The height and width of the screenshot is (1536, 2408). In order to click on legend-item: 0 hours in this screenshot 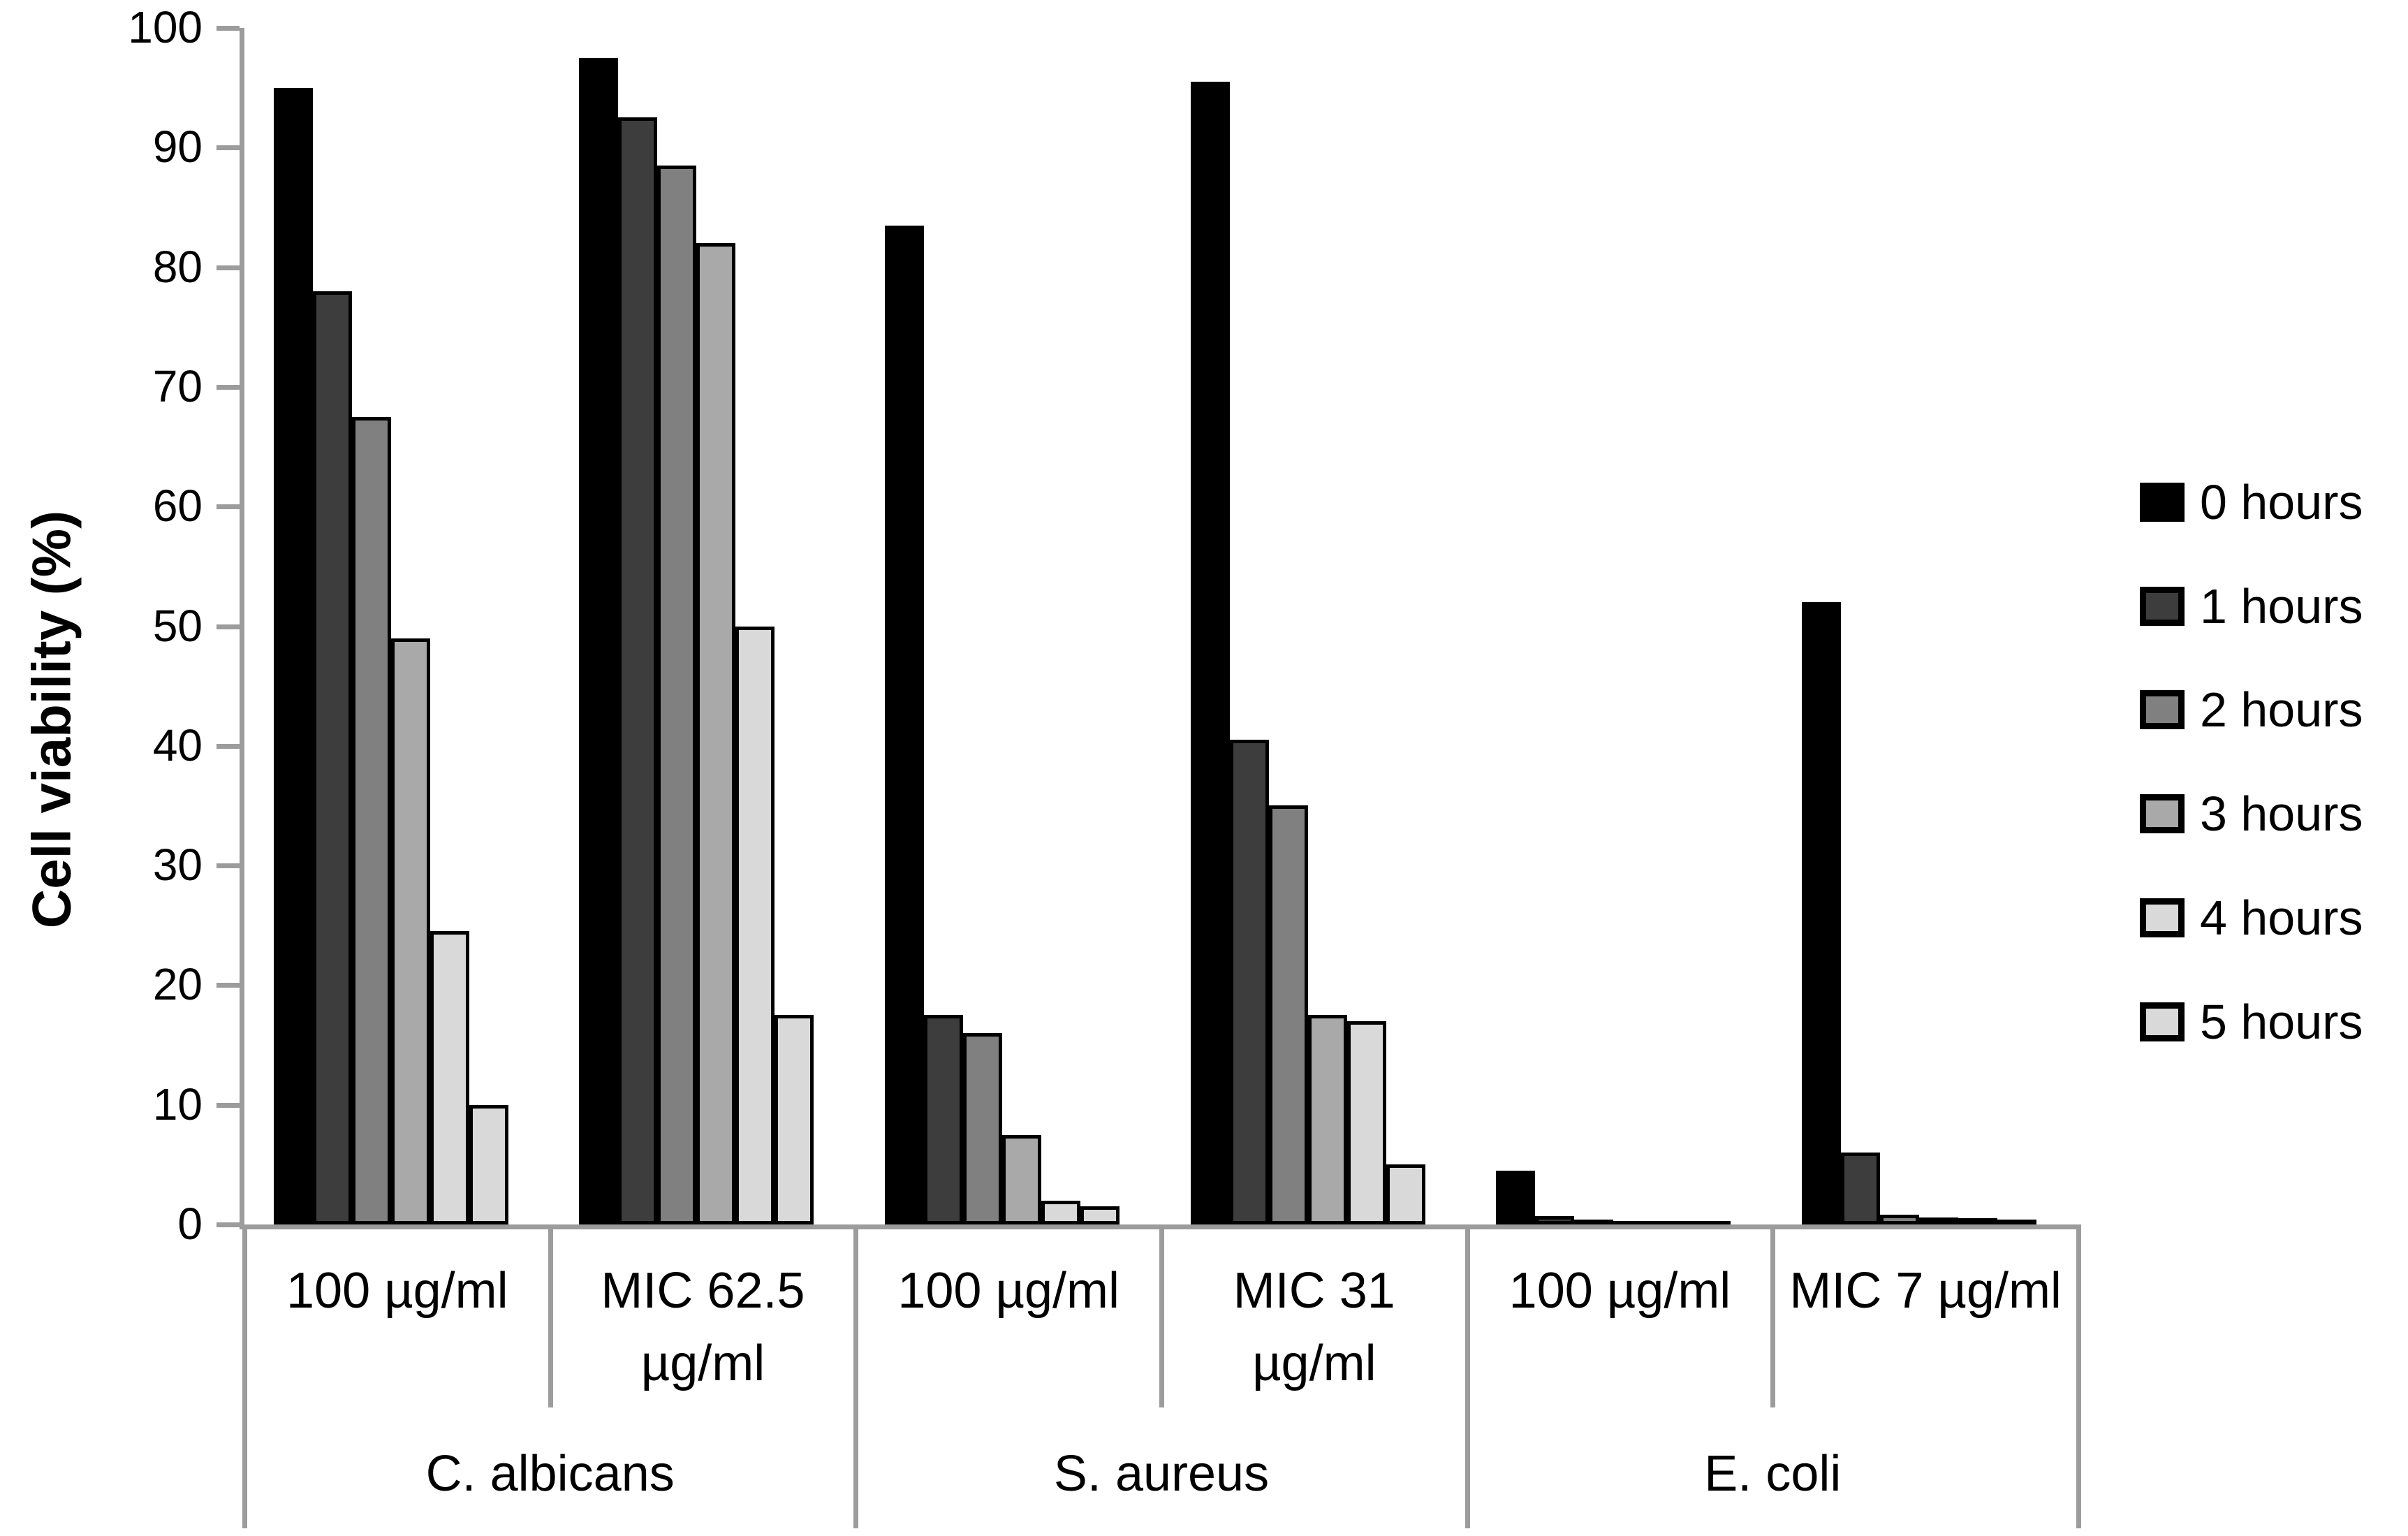, I will do `click(2251, 502)`.